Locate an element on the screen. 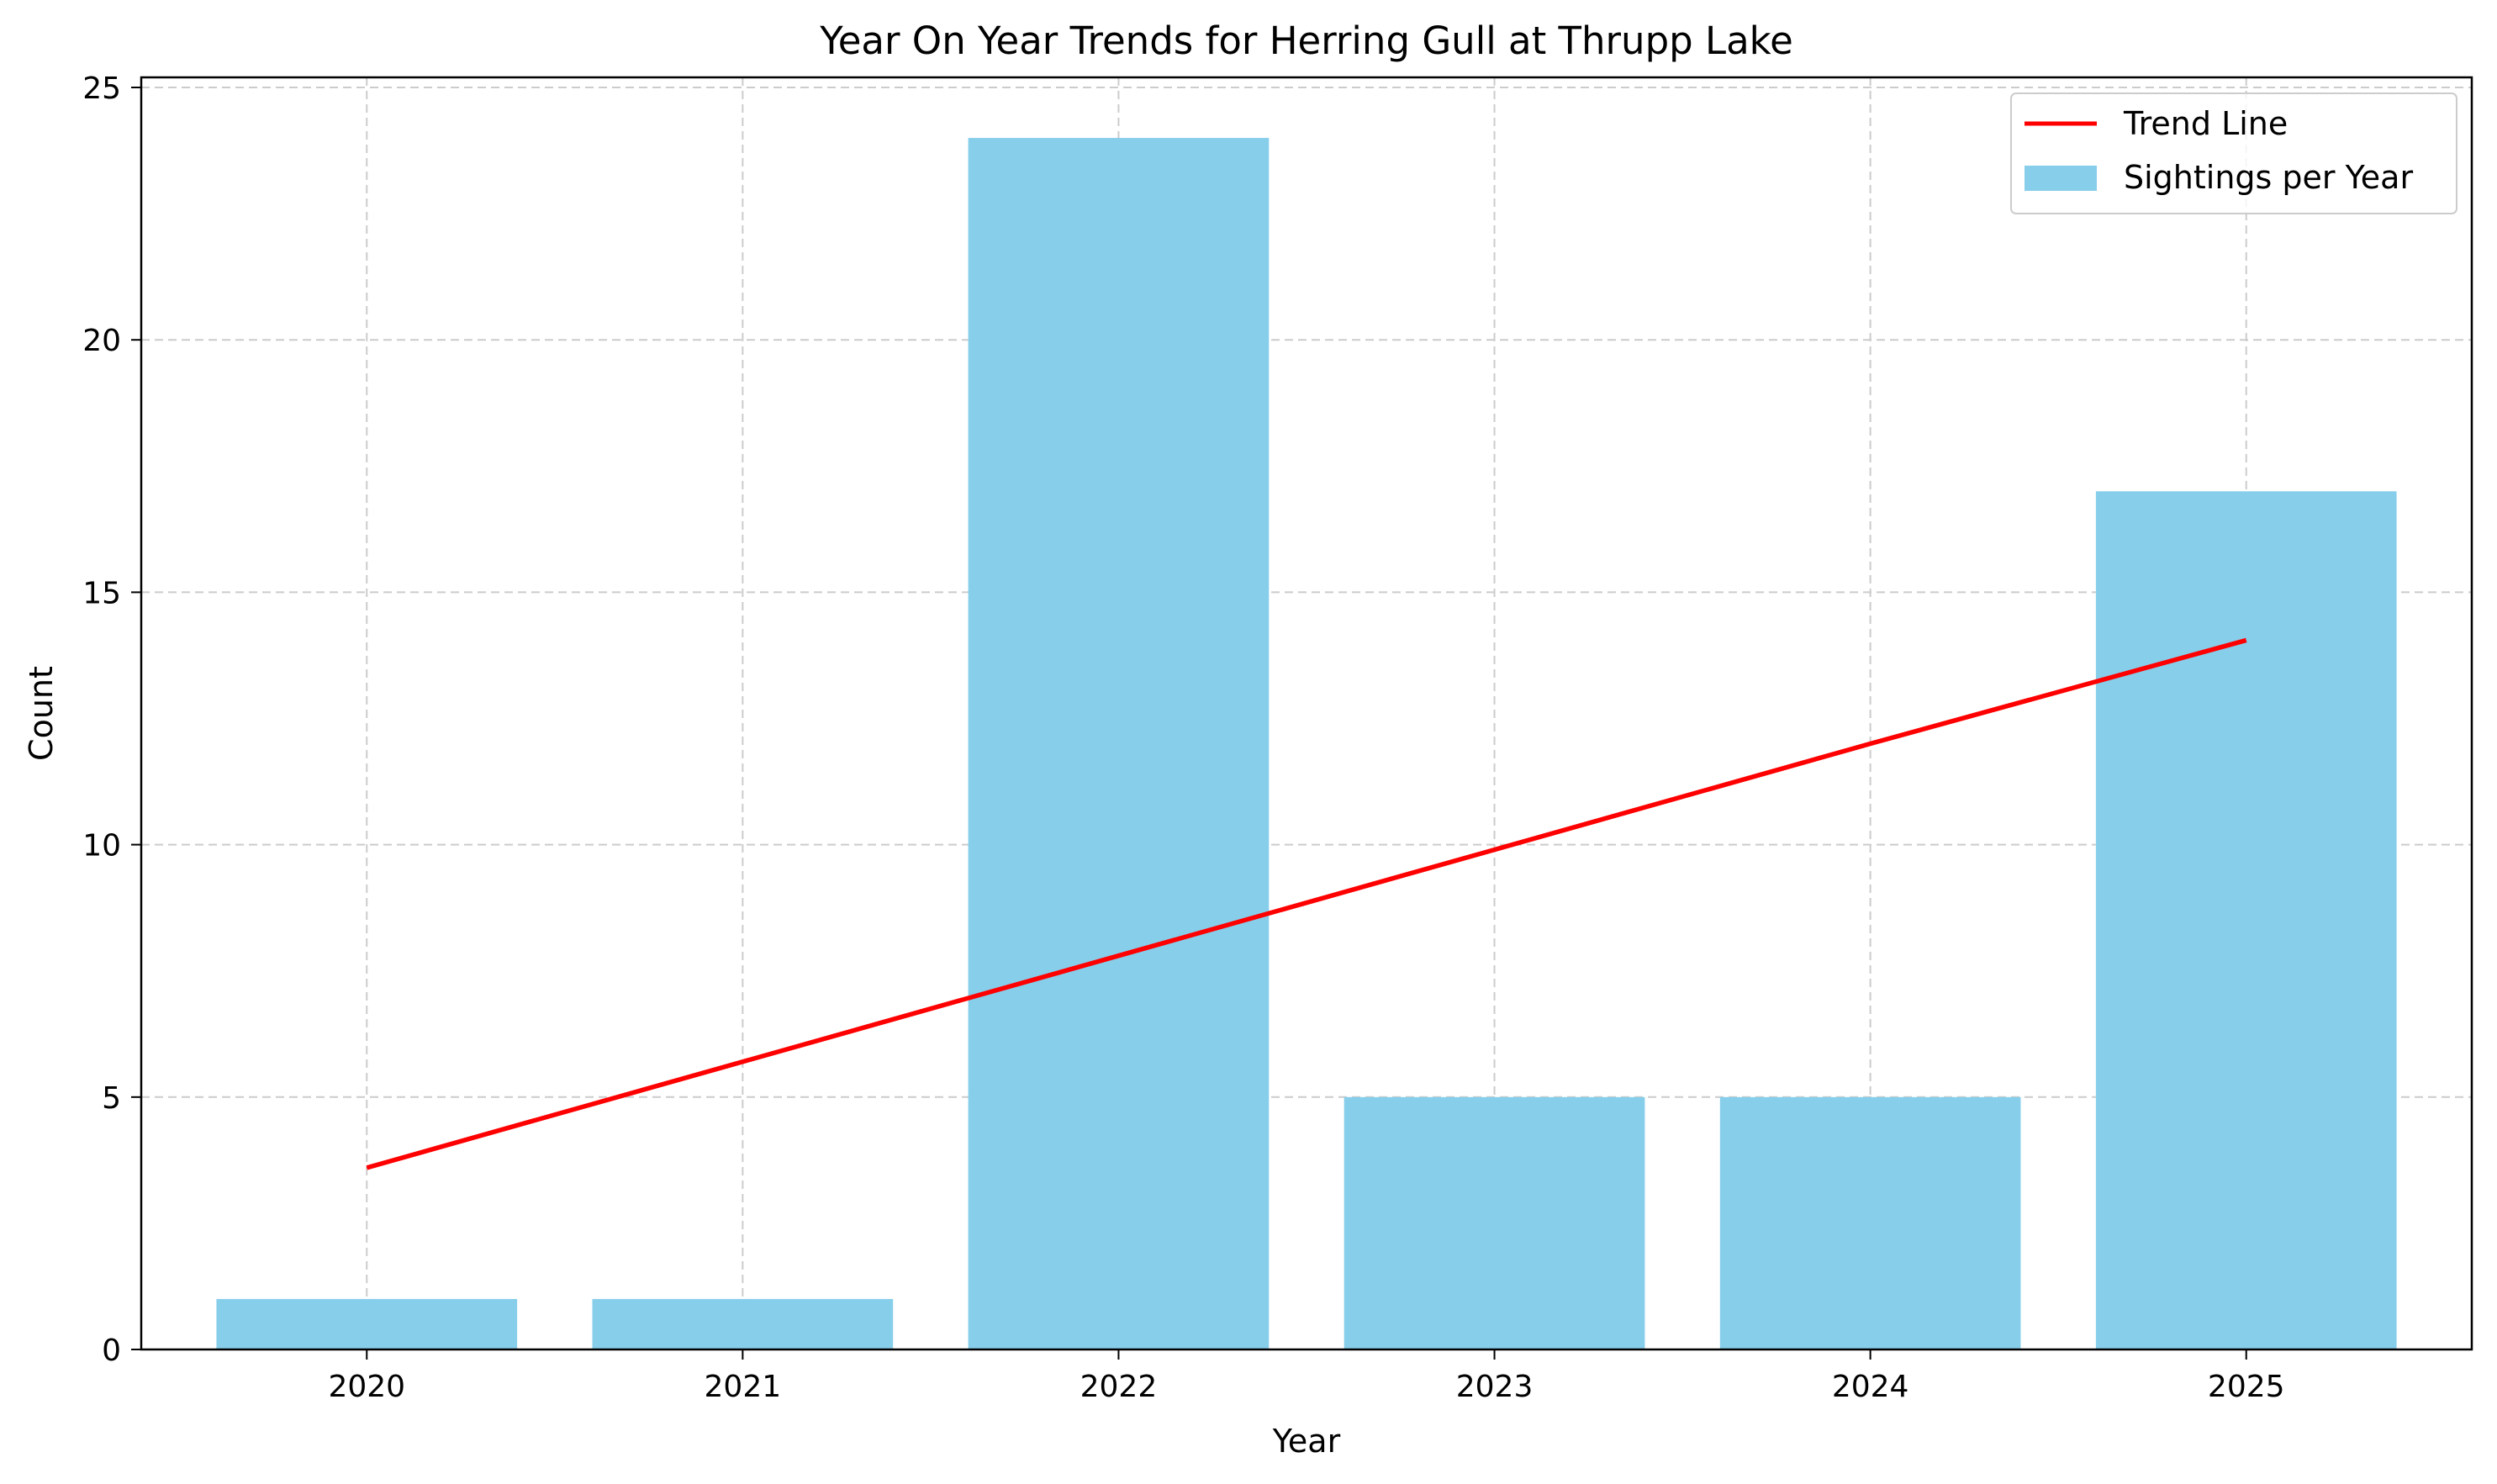 Image resolution: width=2497 pixels, height=1484 pixels. y-tick-label: 5 is located at coordinates (111, 1098).